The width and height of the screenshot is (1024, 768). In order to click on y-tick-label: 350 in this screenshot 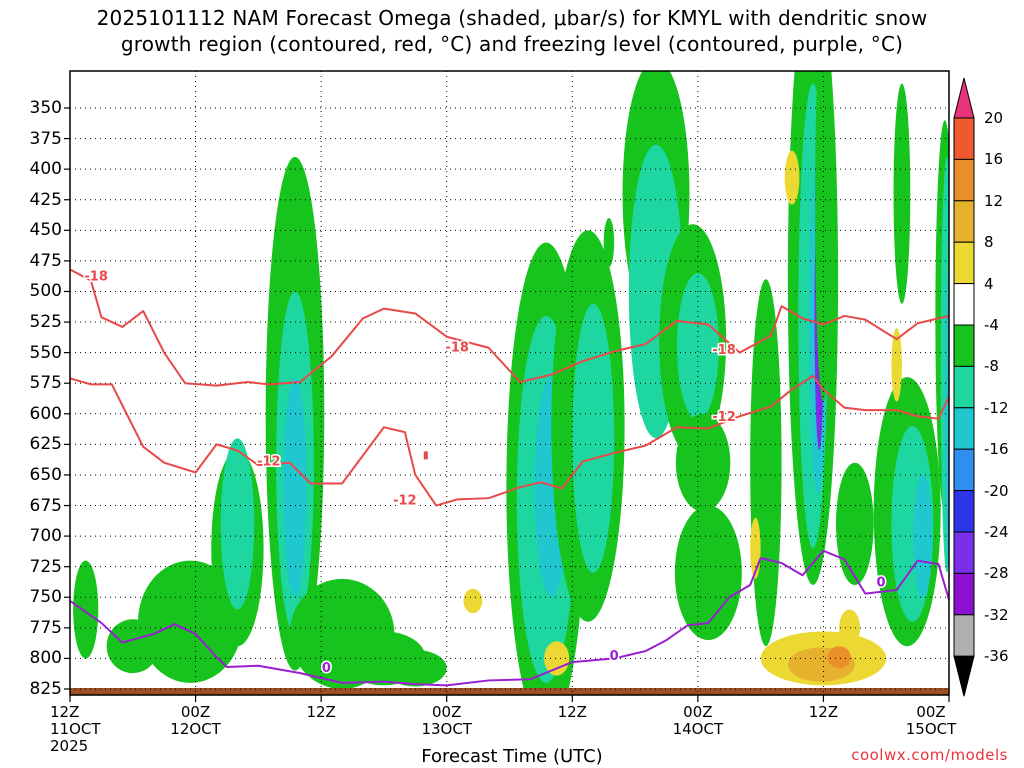, I will do `click(45, 108)`.